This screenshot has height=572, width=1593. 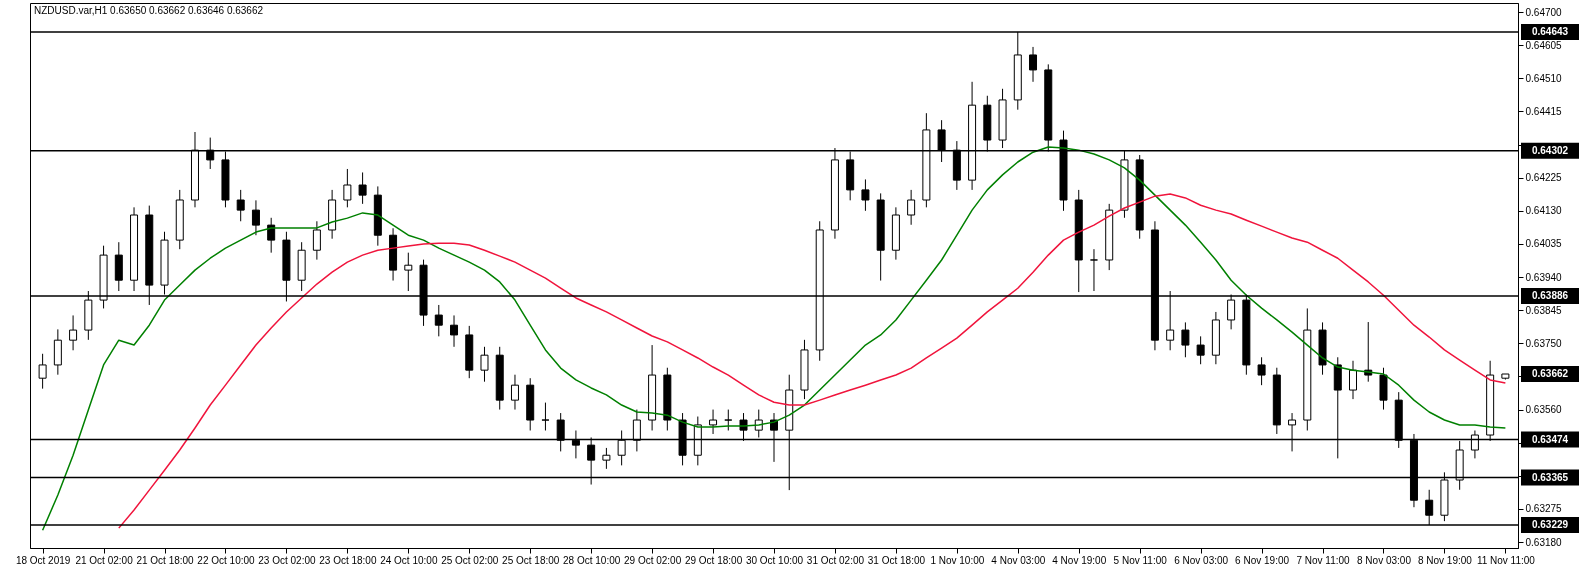 What do you see at coordinates (1544, 542) in the screenshot?
I see `y-tick-label: 0.63180` at bounding box center [1544, 542].